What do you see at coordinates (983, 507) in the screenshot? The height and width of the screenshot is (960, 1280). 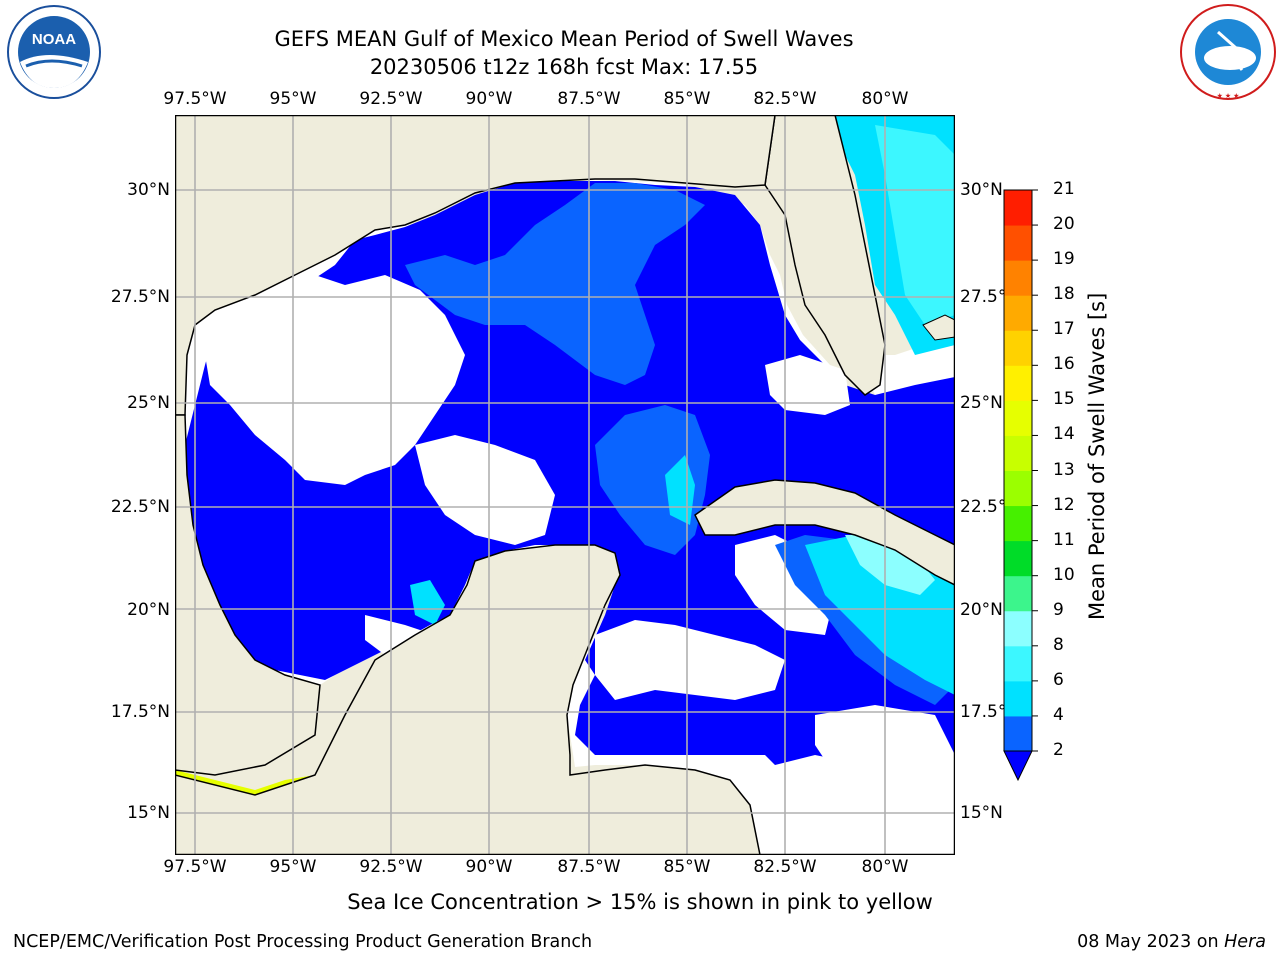 I see `lat-tick-right: 22.5°` at bounding box center [983, 507].